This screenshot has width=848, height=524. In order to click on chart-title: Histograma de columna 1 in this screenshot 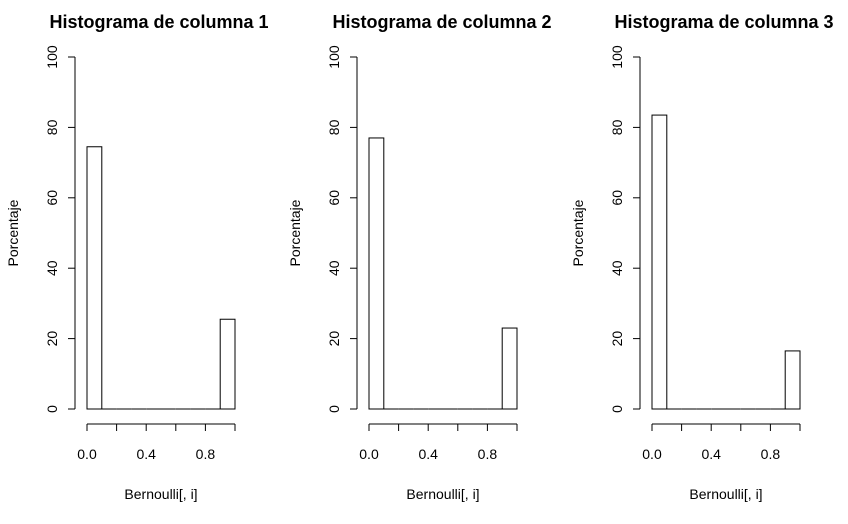, I will do `click(158, 22)`.